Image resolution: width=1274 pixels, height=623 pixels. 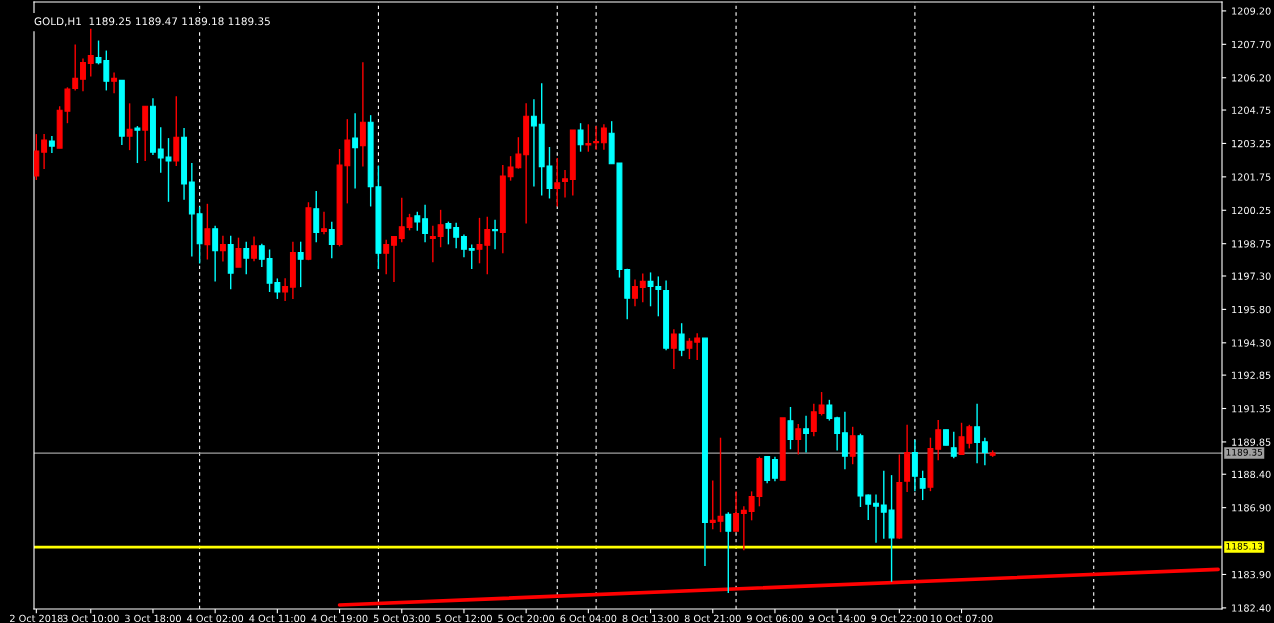 I want to click on y-tick-label: 1209.20, so click(x=1251, y=11).